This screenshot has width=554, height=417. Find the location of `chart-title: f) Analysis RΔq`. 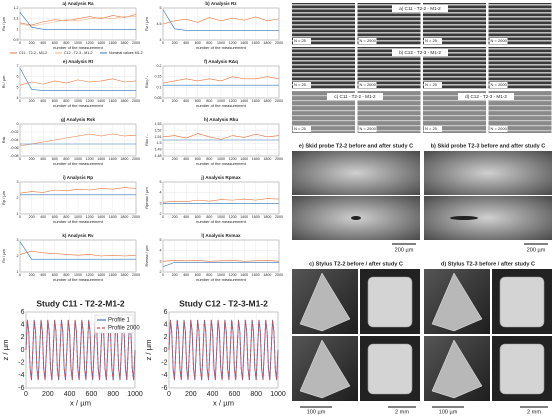

chart-title: f) Analysis RΔq is located at coordinates (221, 61).